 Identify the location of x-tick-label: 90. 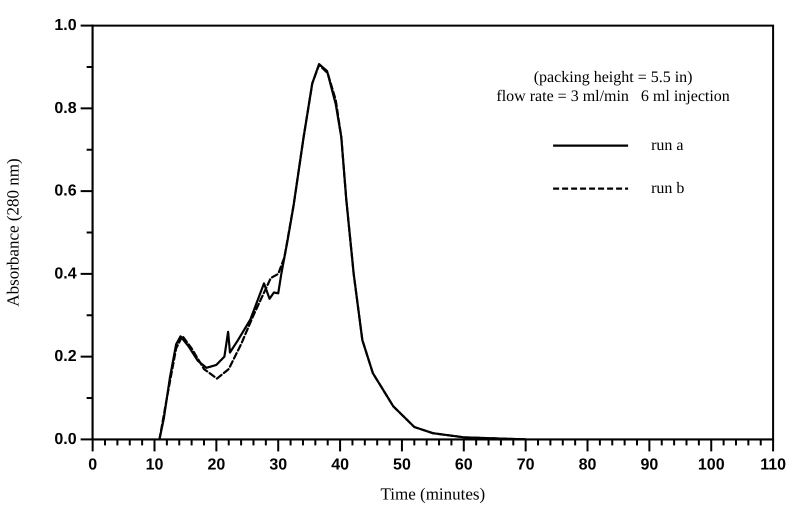
(649, 465).